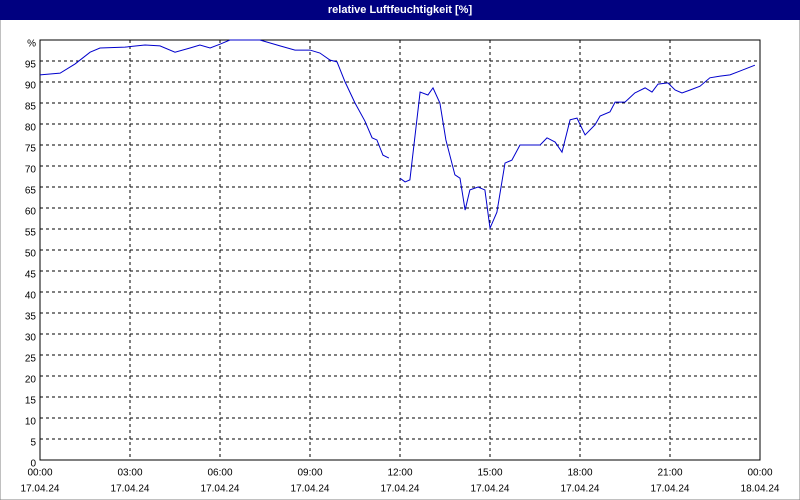 This screenshot has height=500, width=800. Describe the element at coordinates (31, 233) in the screenshot. I see `y-tick-label: 55` at that location.